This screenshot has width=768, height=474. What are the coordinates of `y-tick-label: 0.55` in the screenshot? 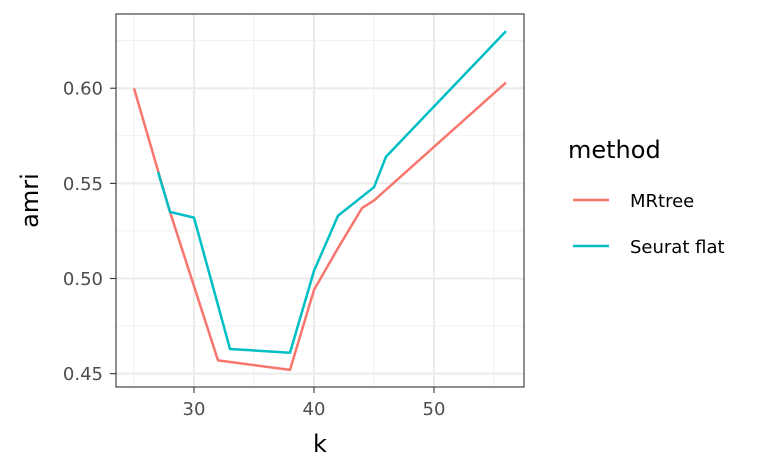 It's located at (83, 184).